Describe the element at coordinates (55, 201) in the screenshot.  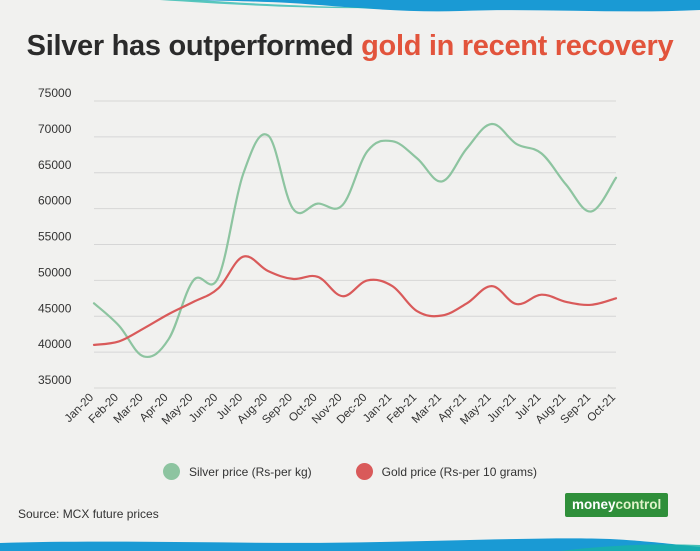
I see `y-tick-label: 60000` at that location.